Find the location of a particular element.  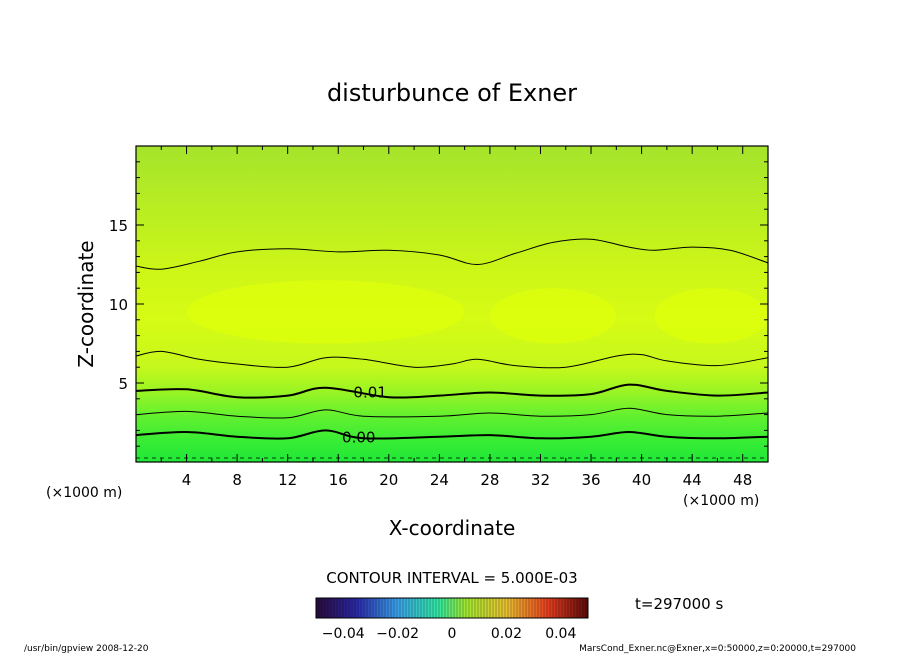

colorbar is located at coordinates (452, 608).